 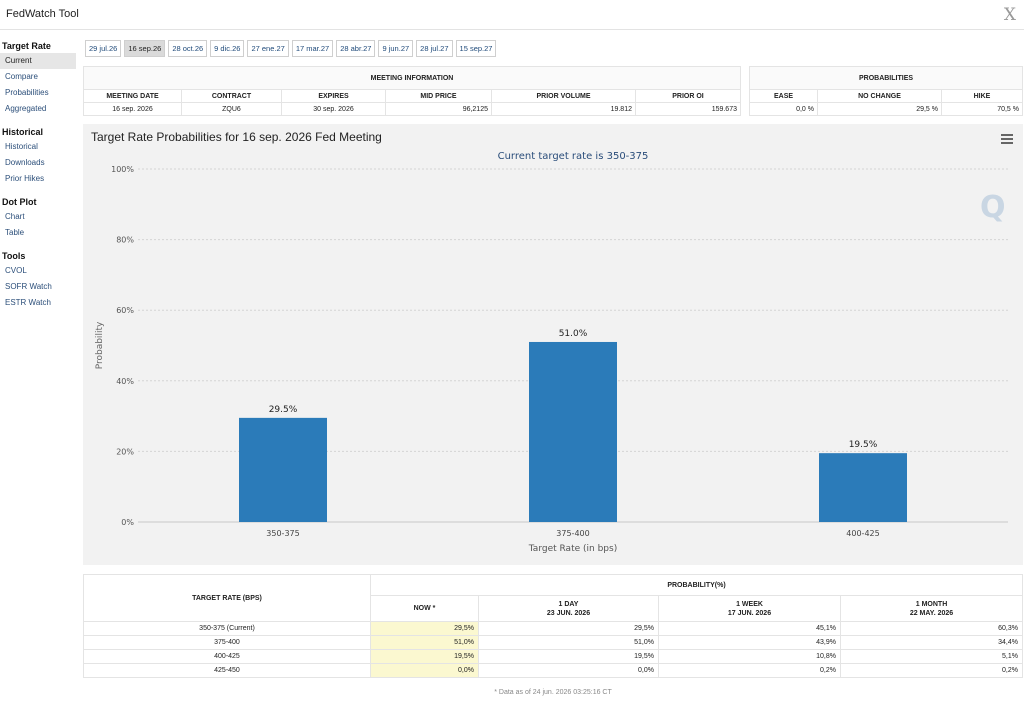 I want to click on probability-cell: 45,1%, so click(x=749, y=628).